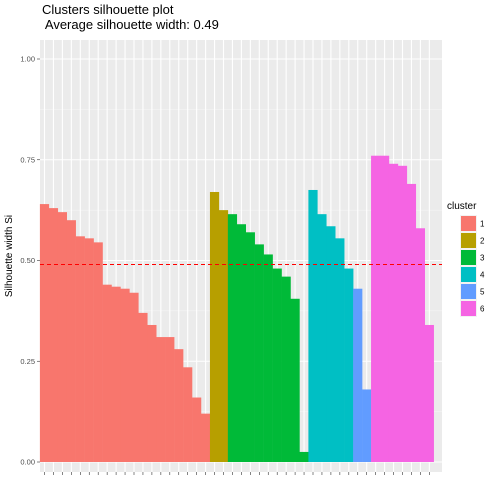 Image resolution: width=504 pixels, height=504 pixels. Describe the element at coordinates (27, 260) in the screenshot. I see `y-tick-label: 0.50` at that location.